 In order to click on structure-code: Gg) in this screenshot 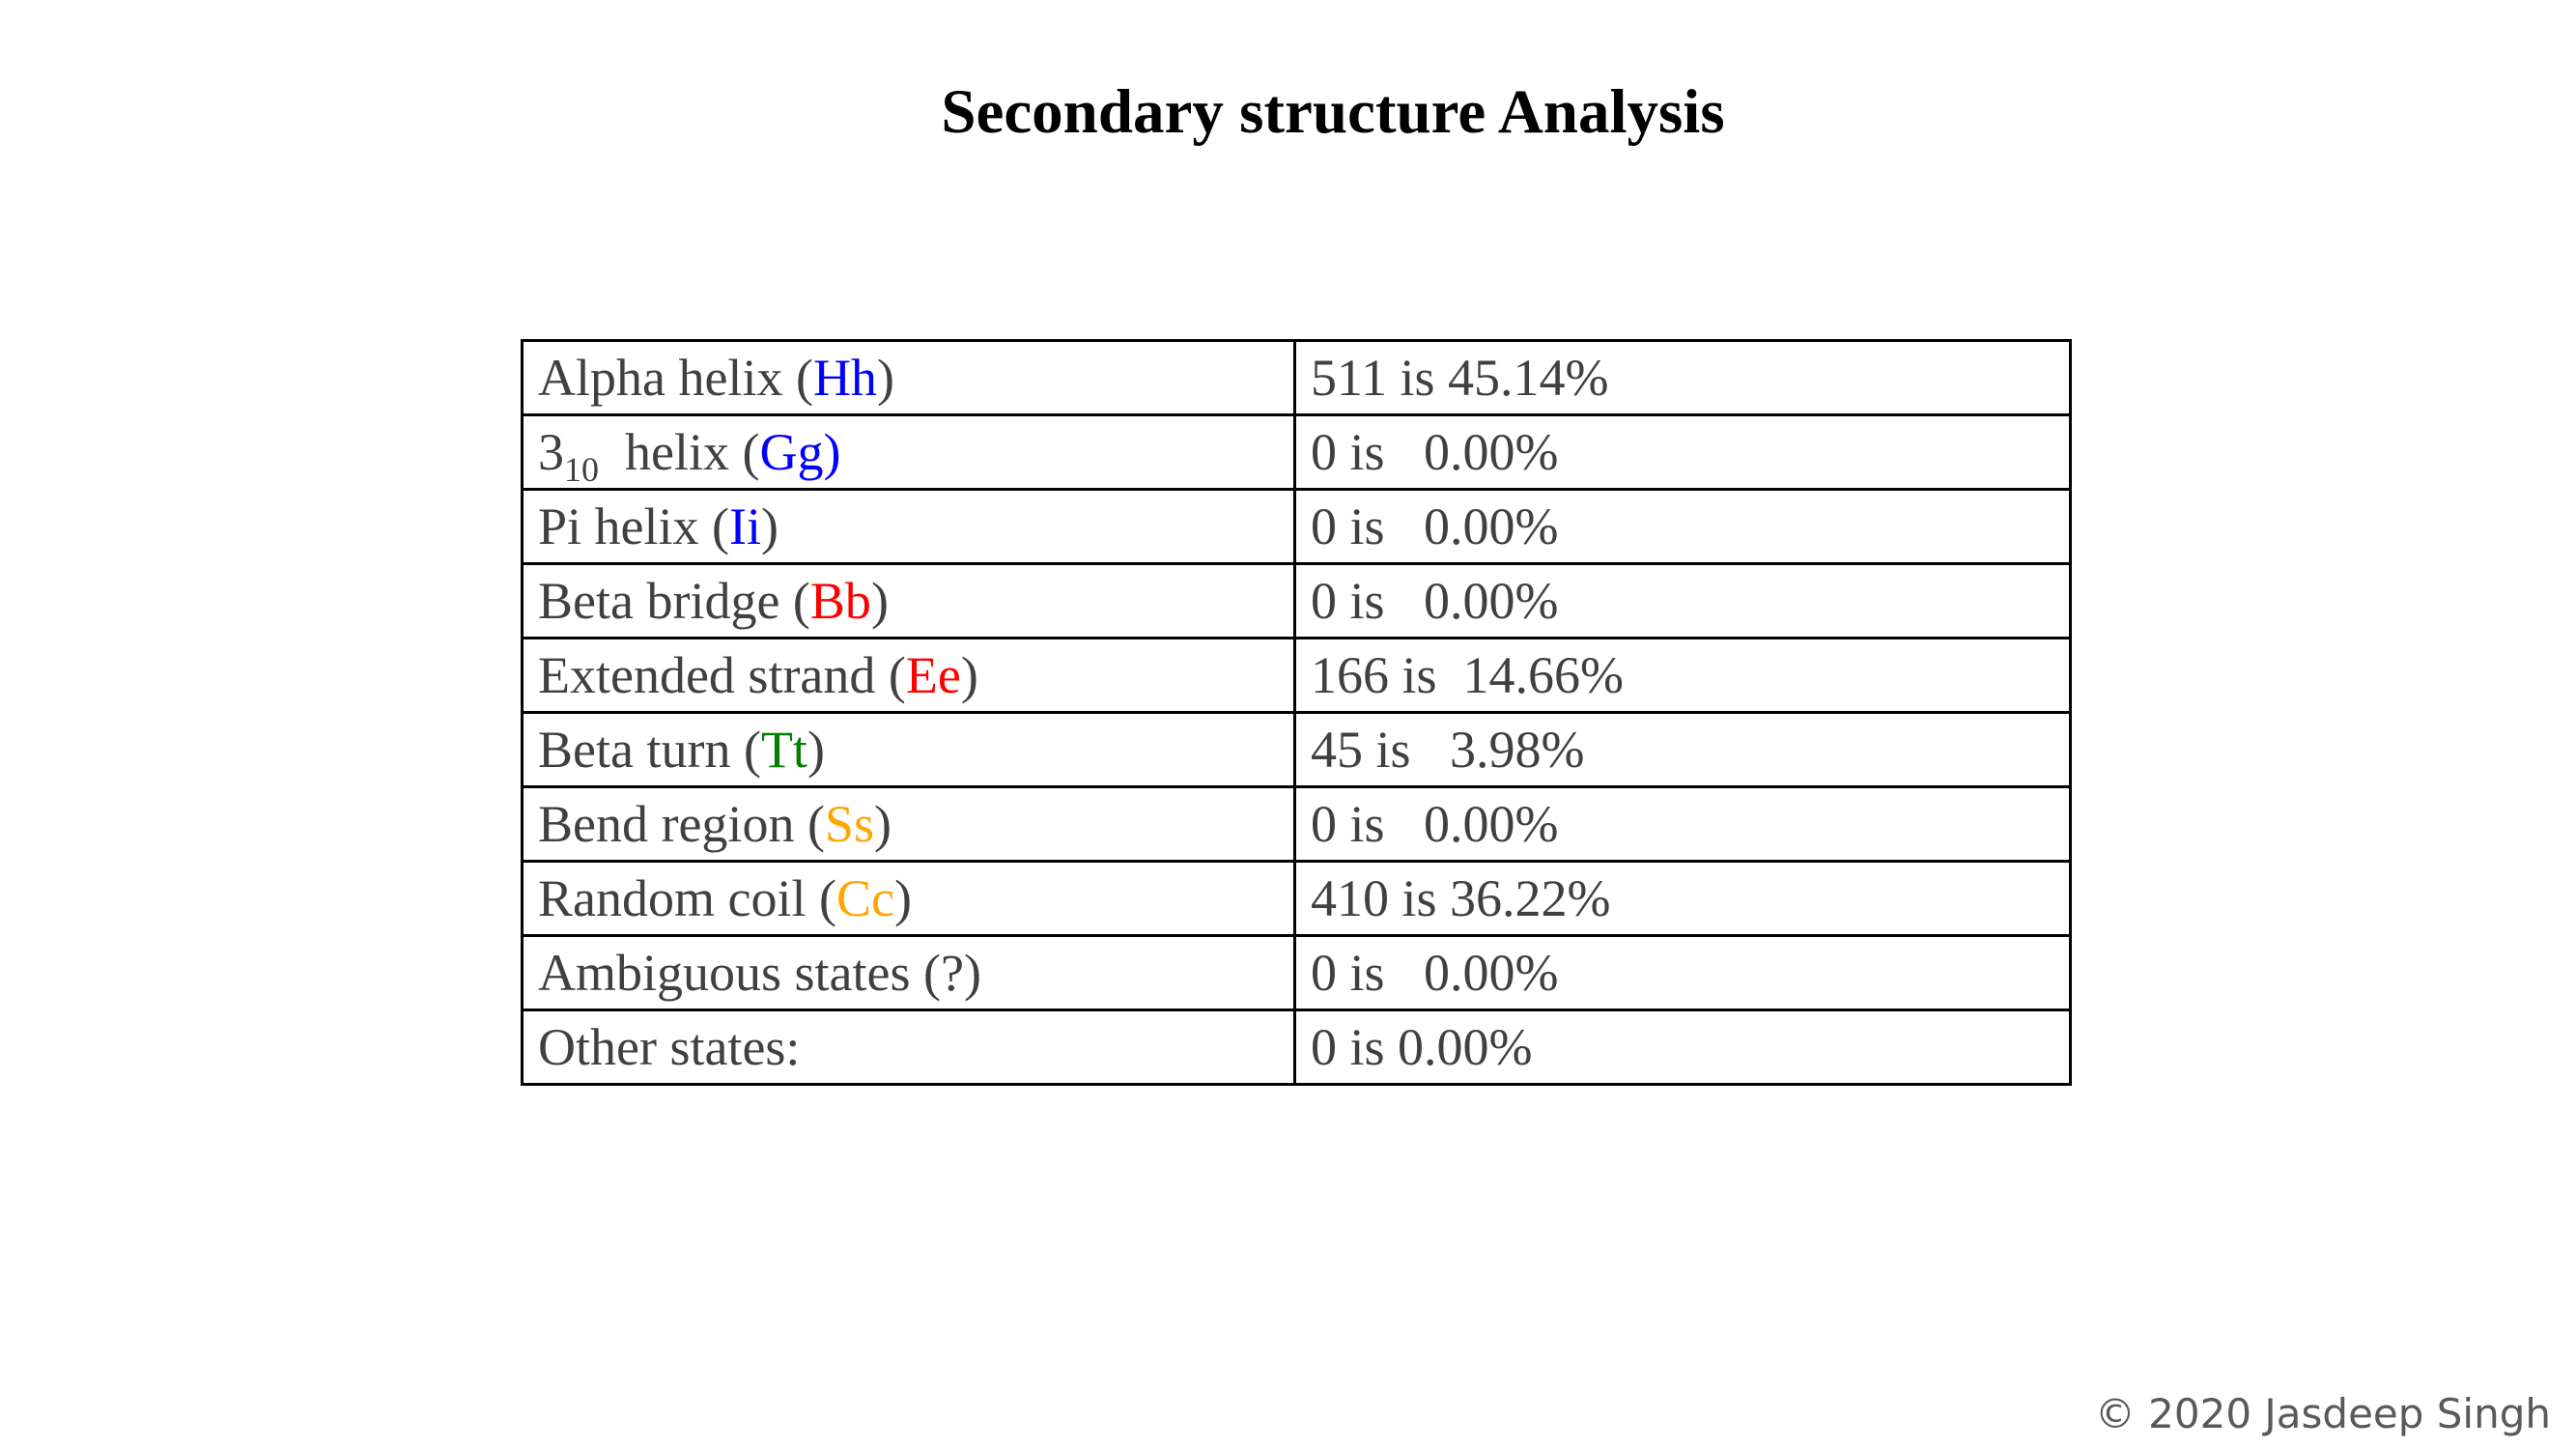, I will do `click(800, 452)`.